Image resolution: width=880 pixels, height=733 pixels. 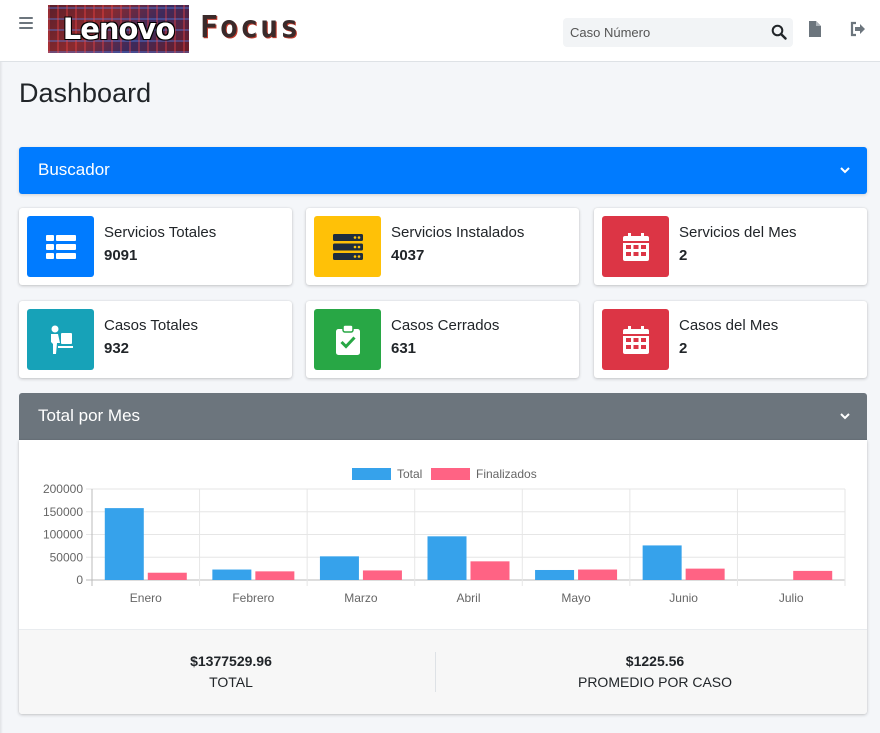 I want to click on x-tick-label: Junio, so click(x=683, y=598).